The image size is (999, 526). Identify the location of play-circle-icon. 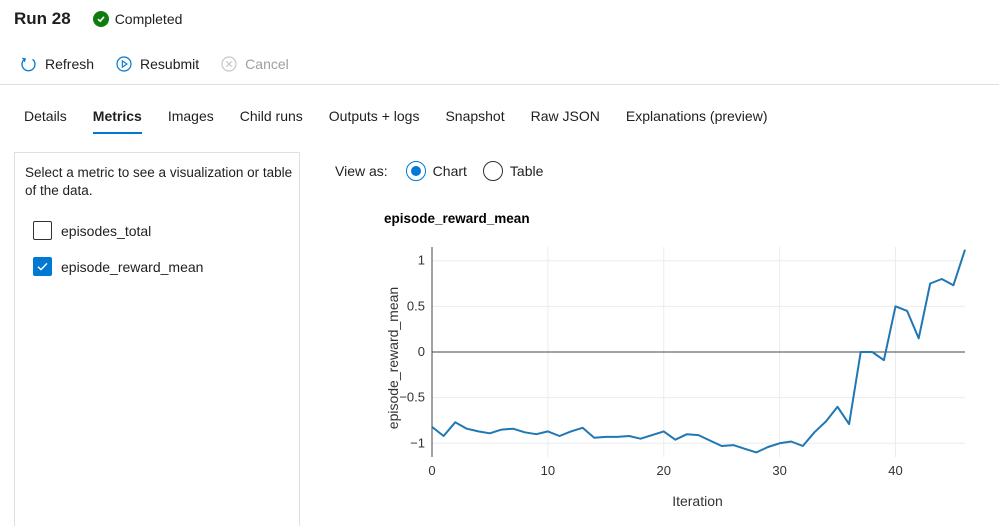
(124, 64).